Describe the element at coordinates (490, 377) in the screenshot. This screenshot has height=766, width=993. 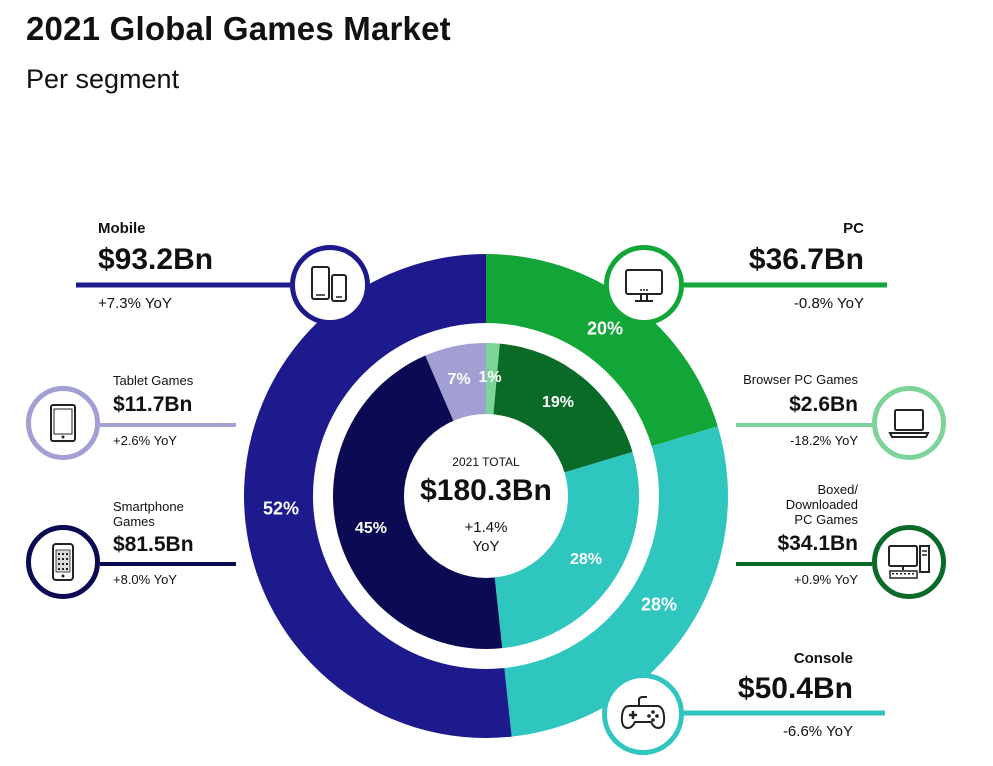
I see `browser-percent-label: 1%` at that location.